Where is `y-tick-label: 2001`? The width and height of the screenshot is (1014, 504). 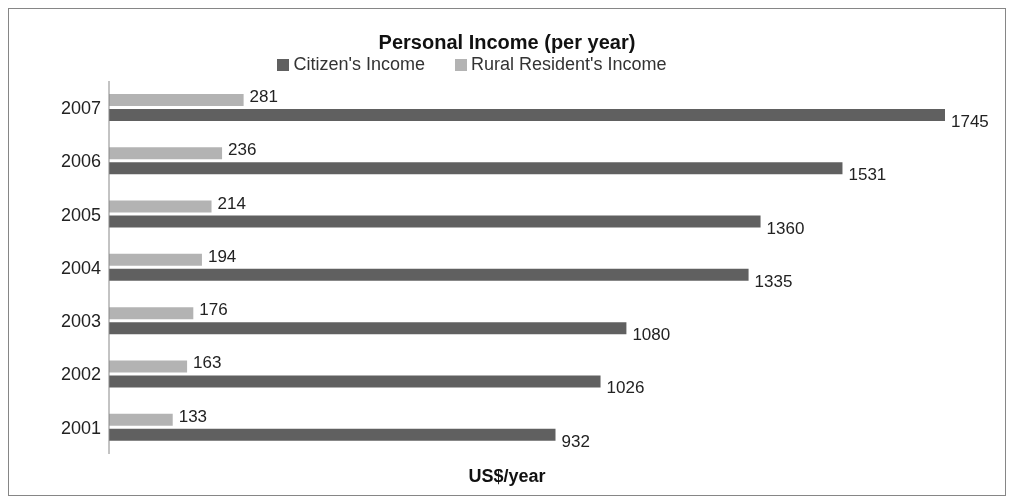 y-tick-label: 2001 is located at coordinates (80, 427).